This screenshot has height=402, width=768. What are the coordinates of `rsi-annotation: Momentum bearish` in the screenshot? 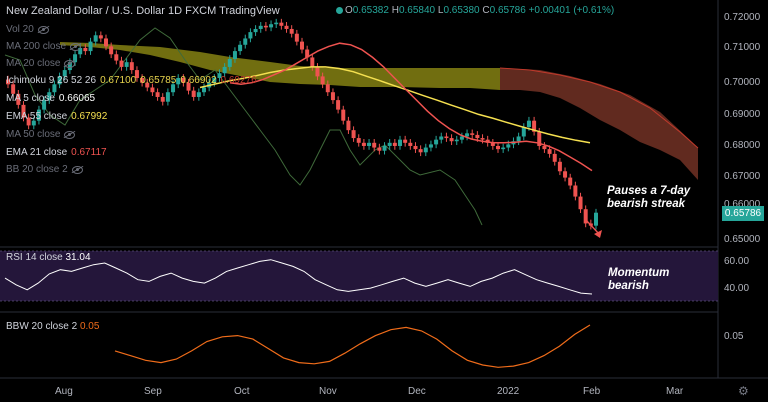 It's located at (639, 279).